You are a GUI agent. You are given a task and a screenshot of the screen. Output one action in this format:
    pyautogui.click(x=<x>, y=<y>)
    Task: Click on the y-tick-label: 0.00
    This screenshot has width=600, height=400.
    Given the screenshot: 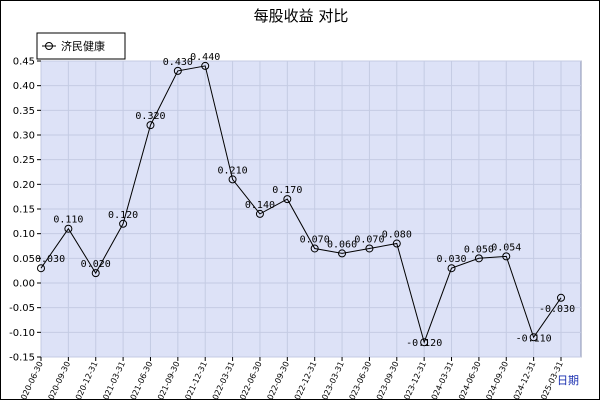 What is the action you would take?
    pyautogui.click(x=24, y=284)
    